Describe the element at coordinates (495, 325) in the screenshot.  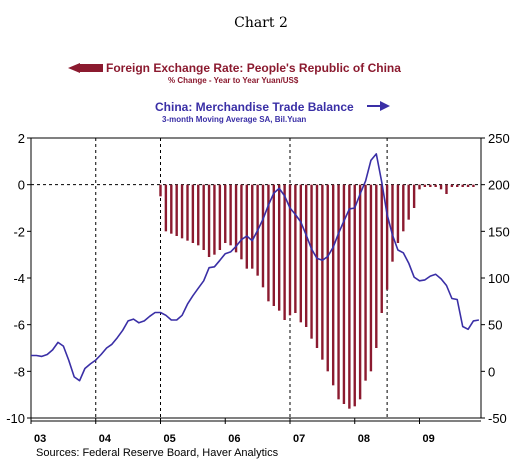
I see `right-tick-label: 50` at that location.